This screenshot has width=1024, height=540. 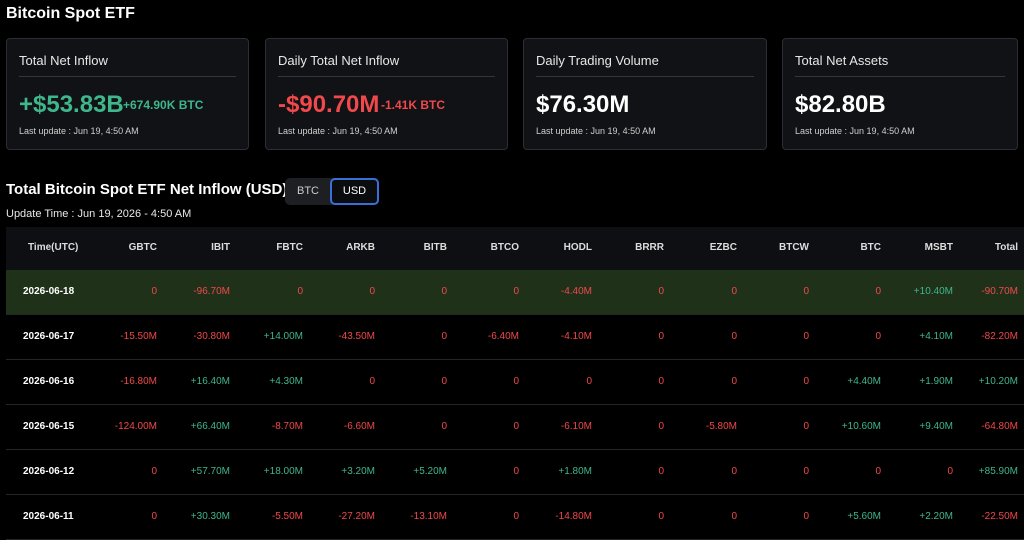 What do you see at coordinates (430, 471) in the screenshot?
I see `flow-value: +5.20M` at bounding box center [430, 471].